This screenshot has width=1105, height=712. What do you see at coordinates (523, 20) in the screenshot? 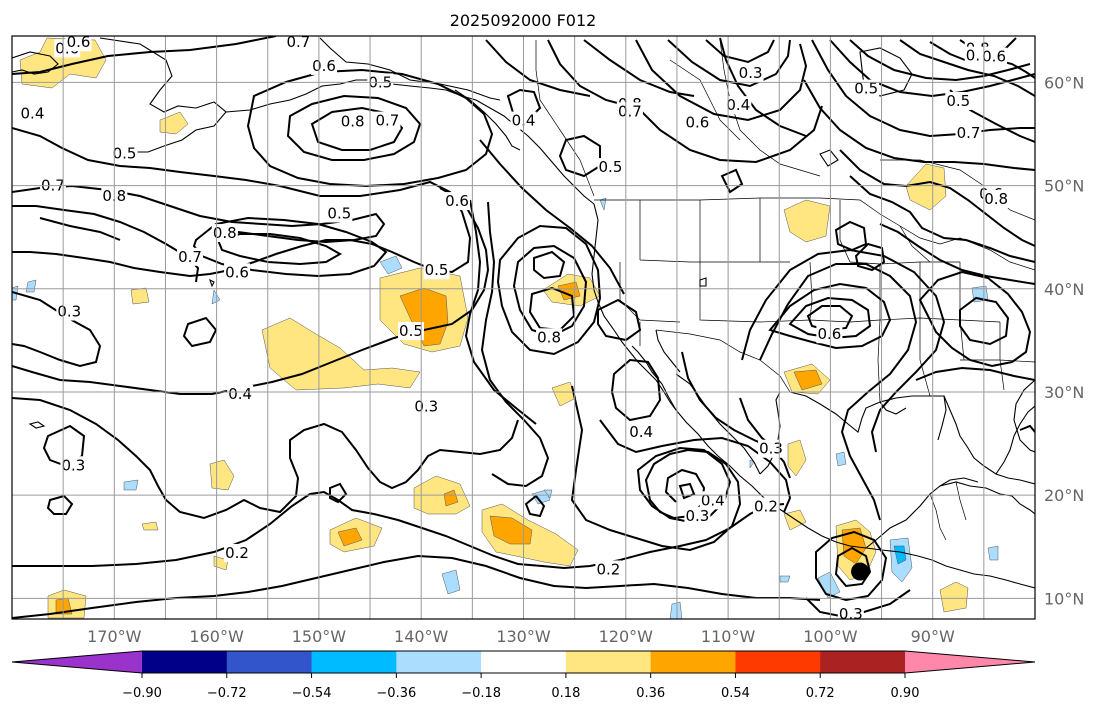
I see `map-title: 2025092000 F012` at bounding box center [523, 20].